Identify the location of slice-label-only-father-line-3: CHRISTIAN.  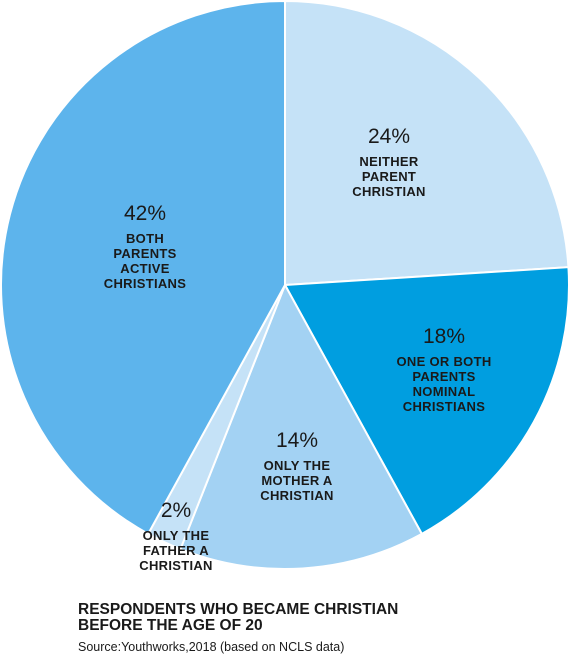
(175, 565).